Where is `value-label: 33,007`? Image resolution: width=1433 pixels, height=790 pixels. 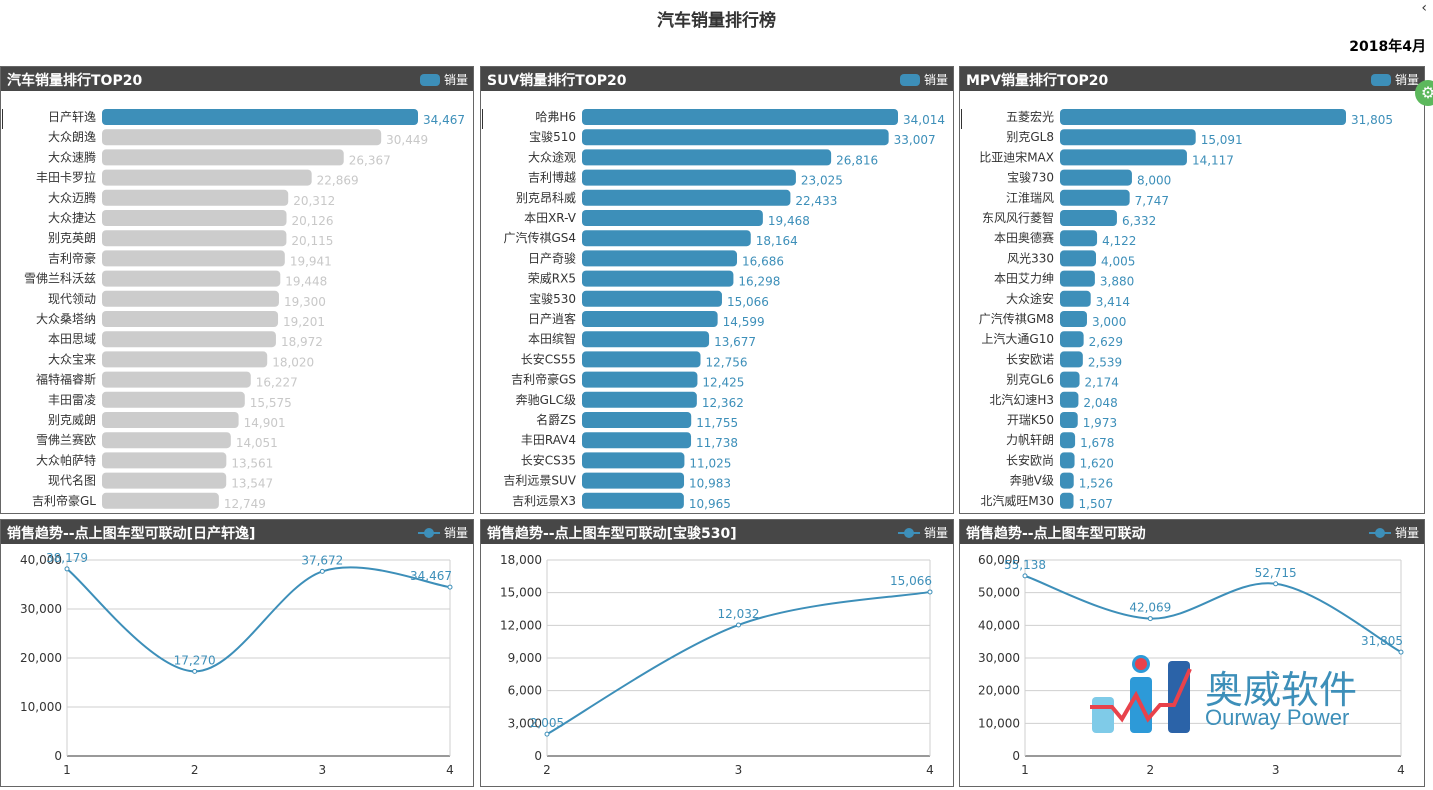
value-label: 33,007 is located at coordinates (915, 140).